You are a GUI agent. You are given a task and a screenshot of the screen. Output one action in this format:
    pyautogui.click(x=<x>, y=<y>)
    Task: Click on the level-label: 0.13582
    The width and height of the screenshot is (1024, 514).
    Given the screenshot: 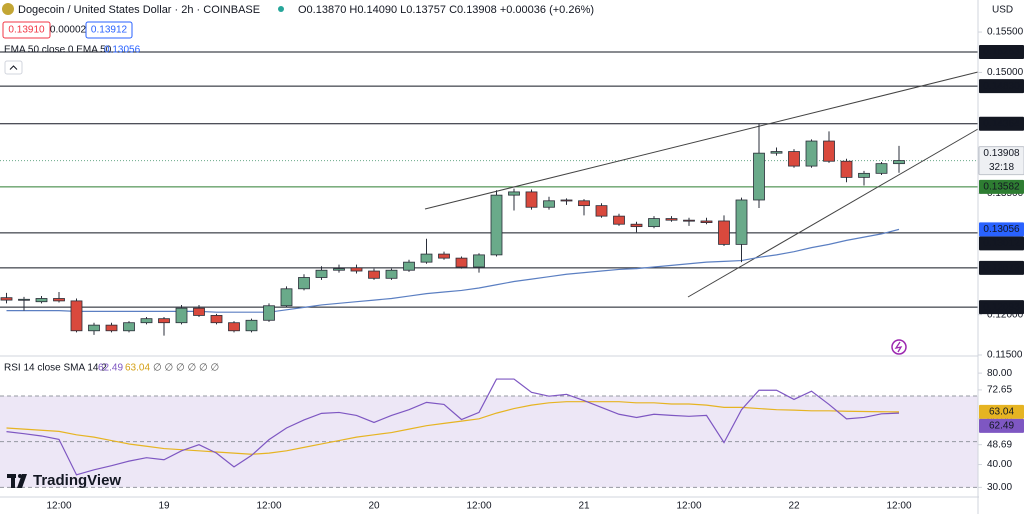 What is the action you would take?
    pyautogui.click(x=1001, y=186)
    